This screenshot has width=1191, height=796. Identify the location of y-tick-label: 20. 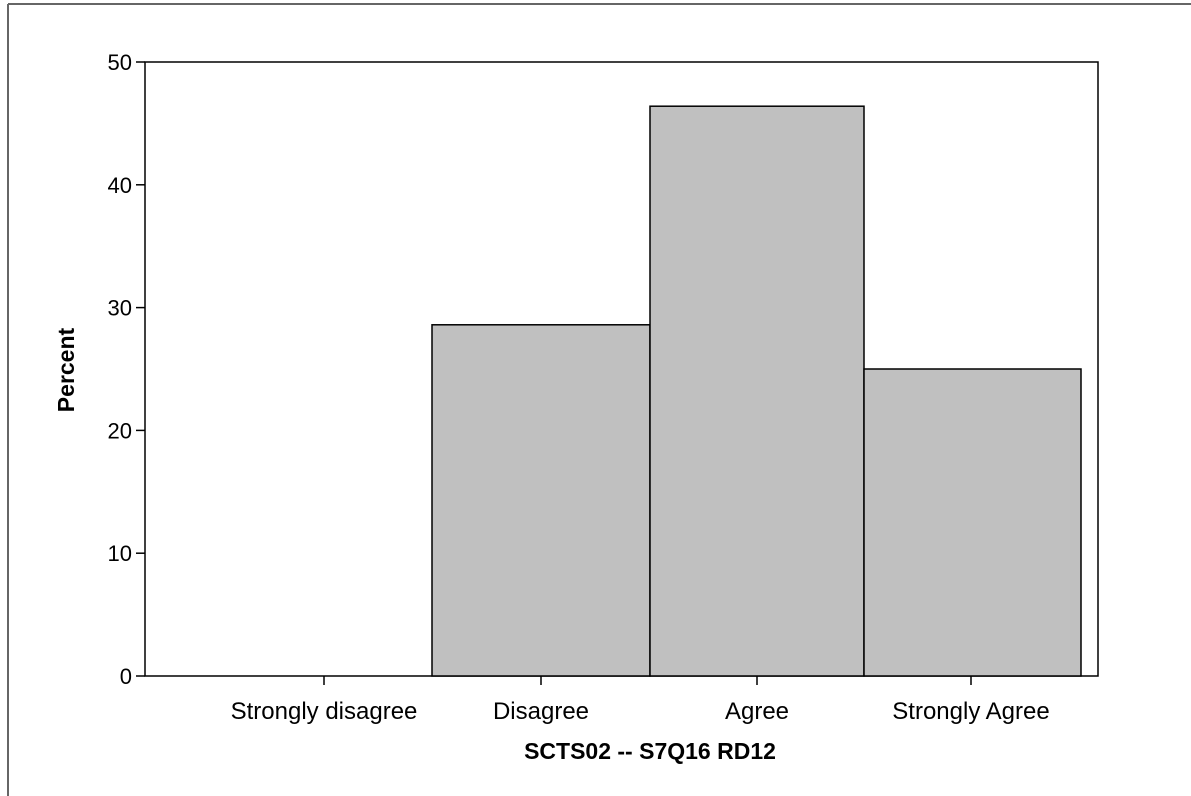
(120, 430).